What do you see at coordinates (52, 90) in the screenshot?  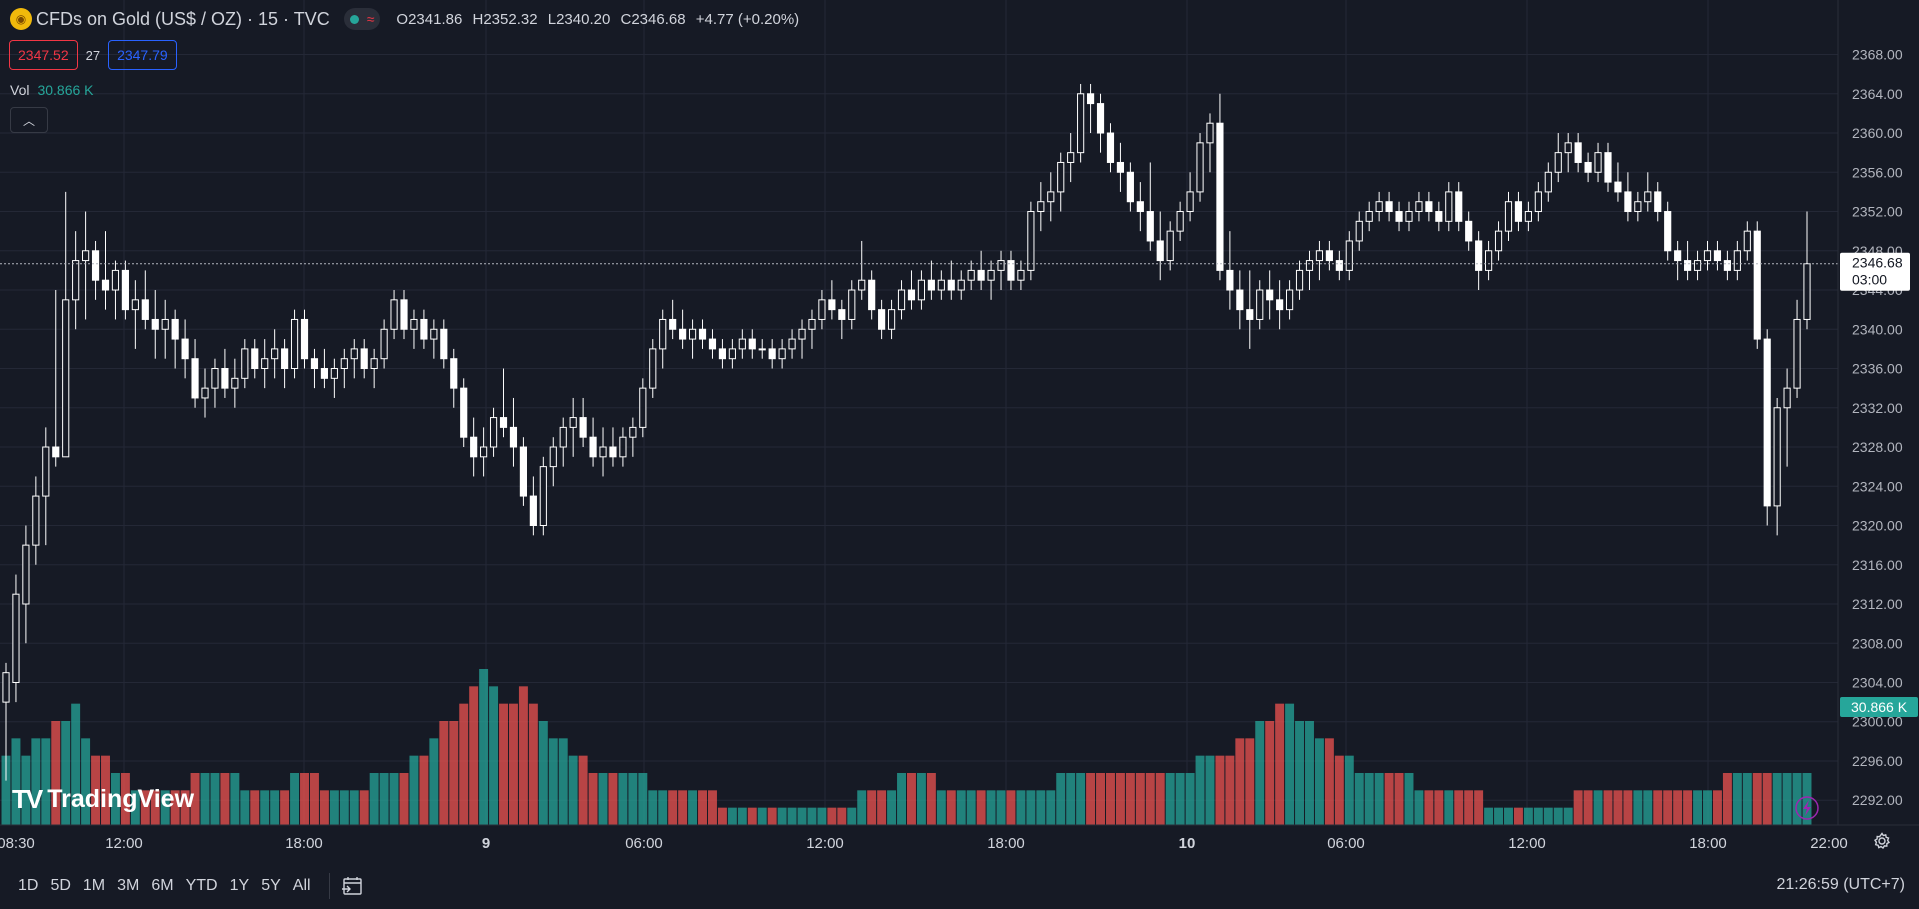 I see `volume-legend: Vol 30.866 K` at bounding box center [52, 90].